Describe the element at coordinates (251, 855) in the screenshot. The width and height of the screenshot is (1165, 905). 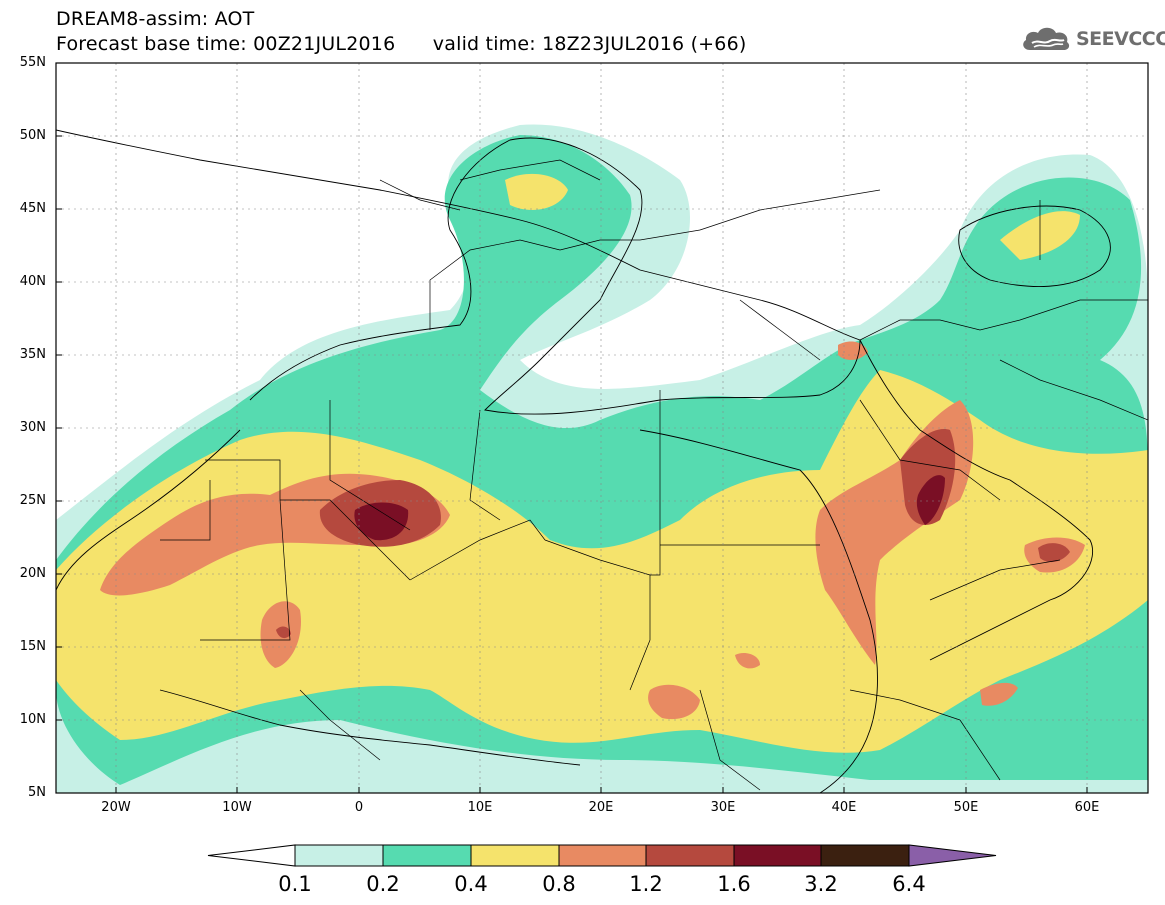
I see `colorbar-segment-under` at that location.